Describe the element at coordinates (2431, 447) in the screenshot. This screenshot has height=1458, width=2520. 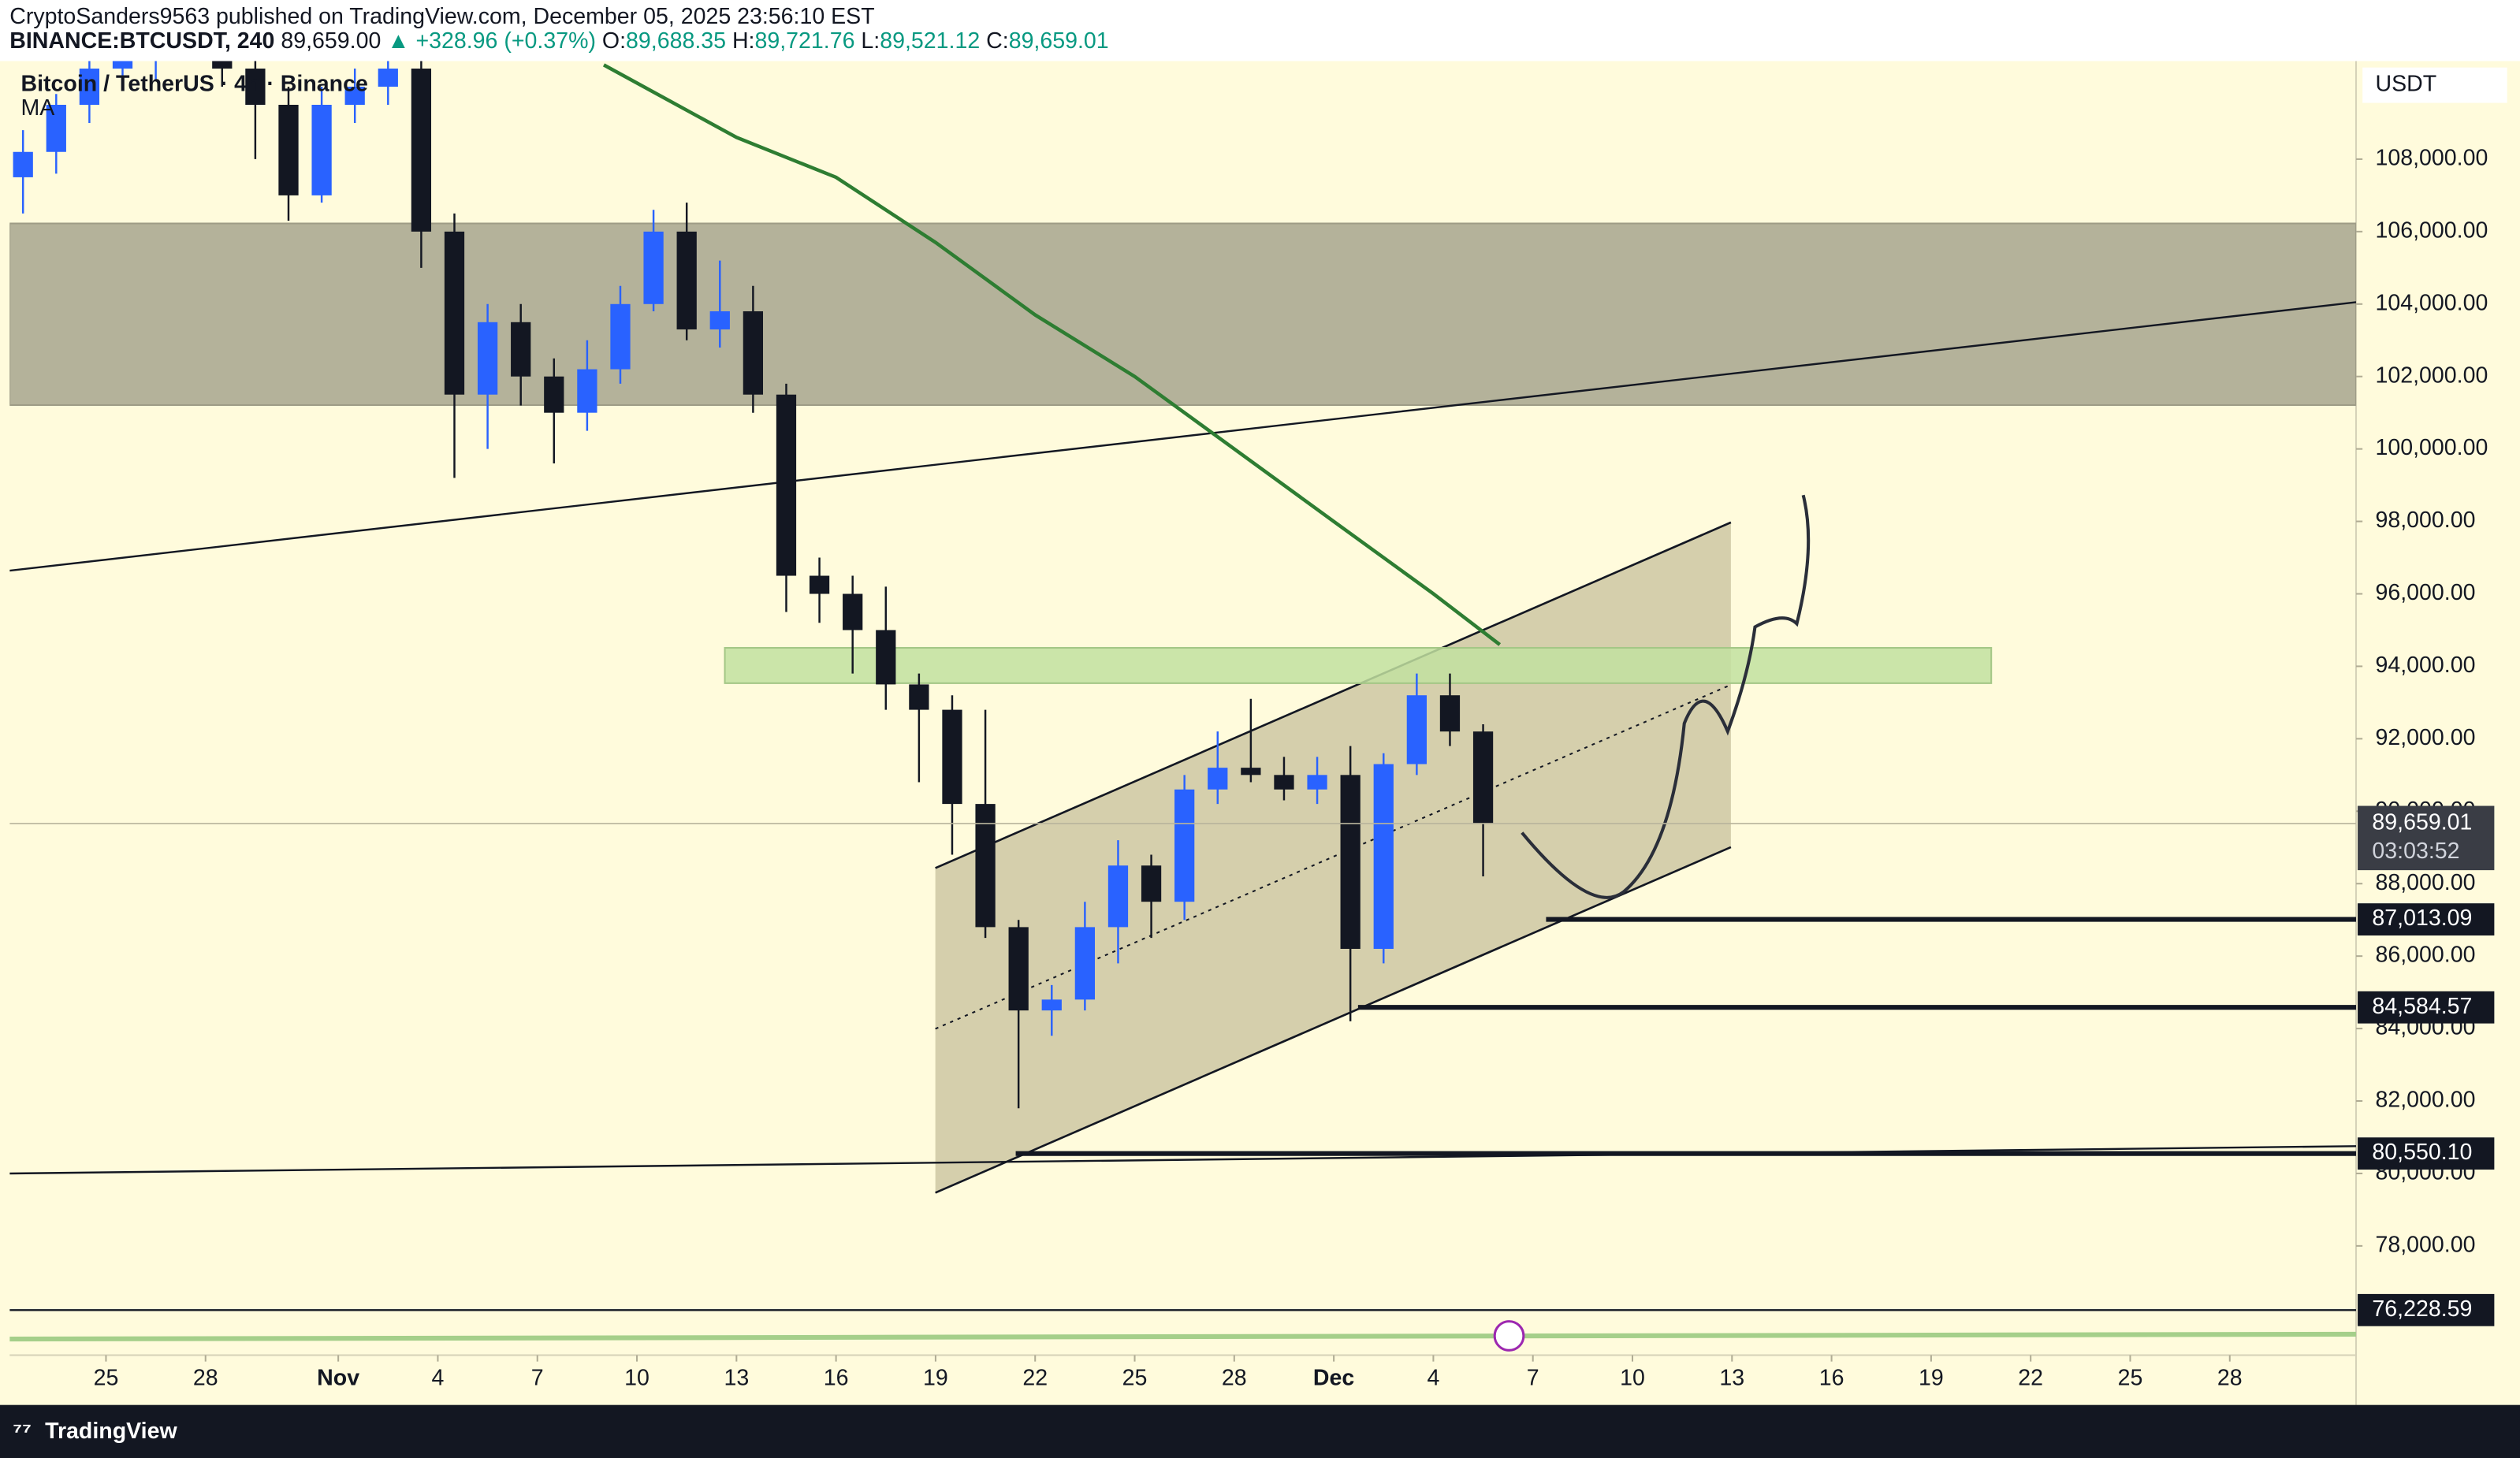
I see `y-tick-label: 100,000.00` at that location.